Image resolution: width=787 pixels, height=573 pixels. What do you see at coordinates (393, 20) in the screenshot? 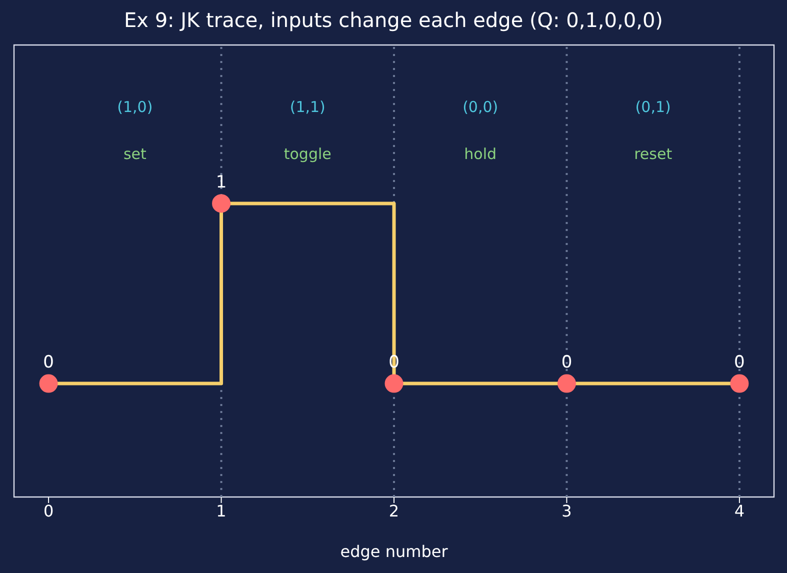
I see `chart-title: Ex 9: JK trace, inputs change each edge (Q: 0,1,0,0,0)` at bounding box center [393, 20].